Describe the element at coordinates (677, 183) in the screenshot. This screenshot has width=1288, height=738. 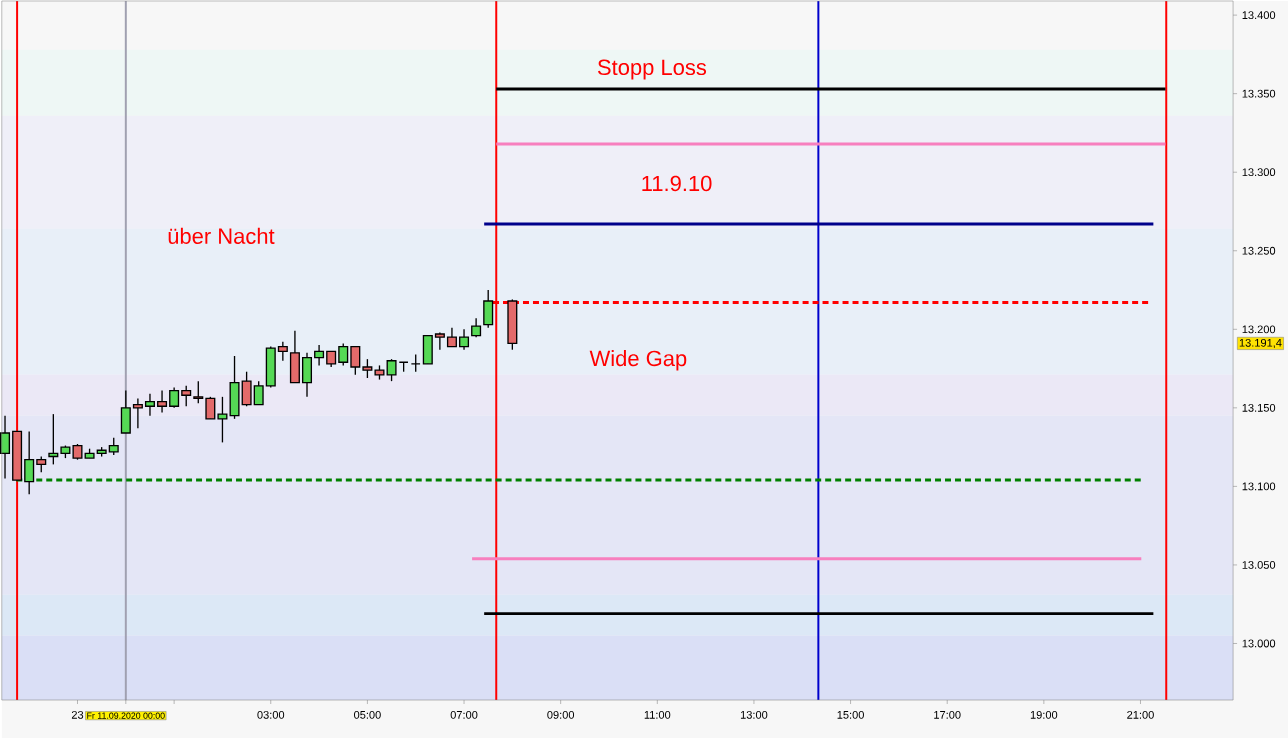
I see `annotation: 11.9.10` at that location.